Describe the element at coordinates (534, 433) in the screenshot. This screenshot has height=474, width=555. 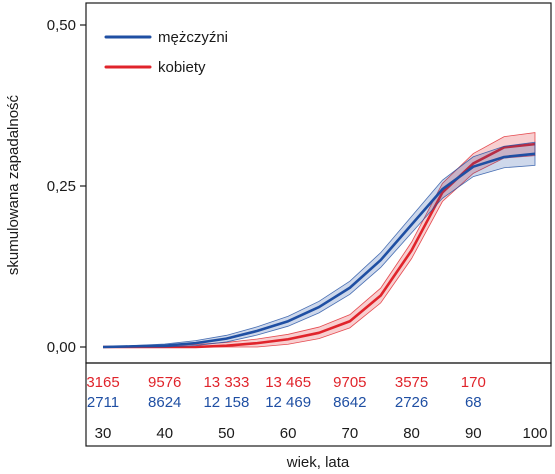
I see `x-tick-label: 100` at that location.